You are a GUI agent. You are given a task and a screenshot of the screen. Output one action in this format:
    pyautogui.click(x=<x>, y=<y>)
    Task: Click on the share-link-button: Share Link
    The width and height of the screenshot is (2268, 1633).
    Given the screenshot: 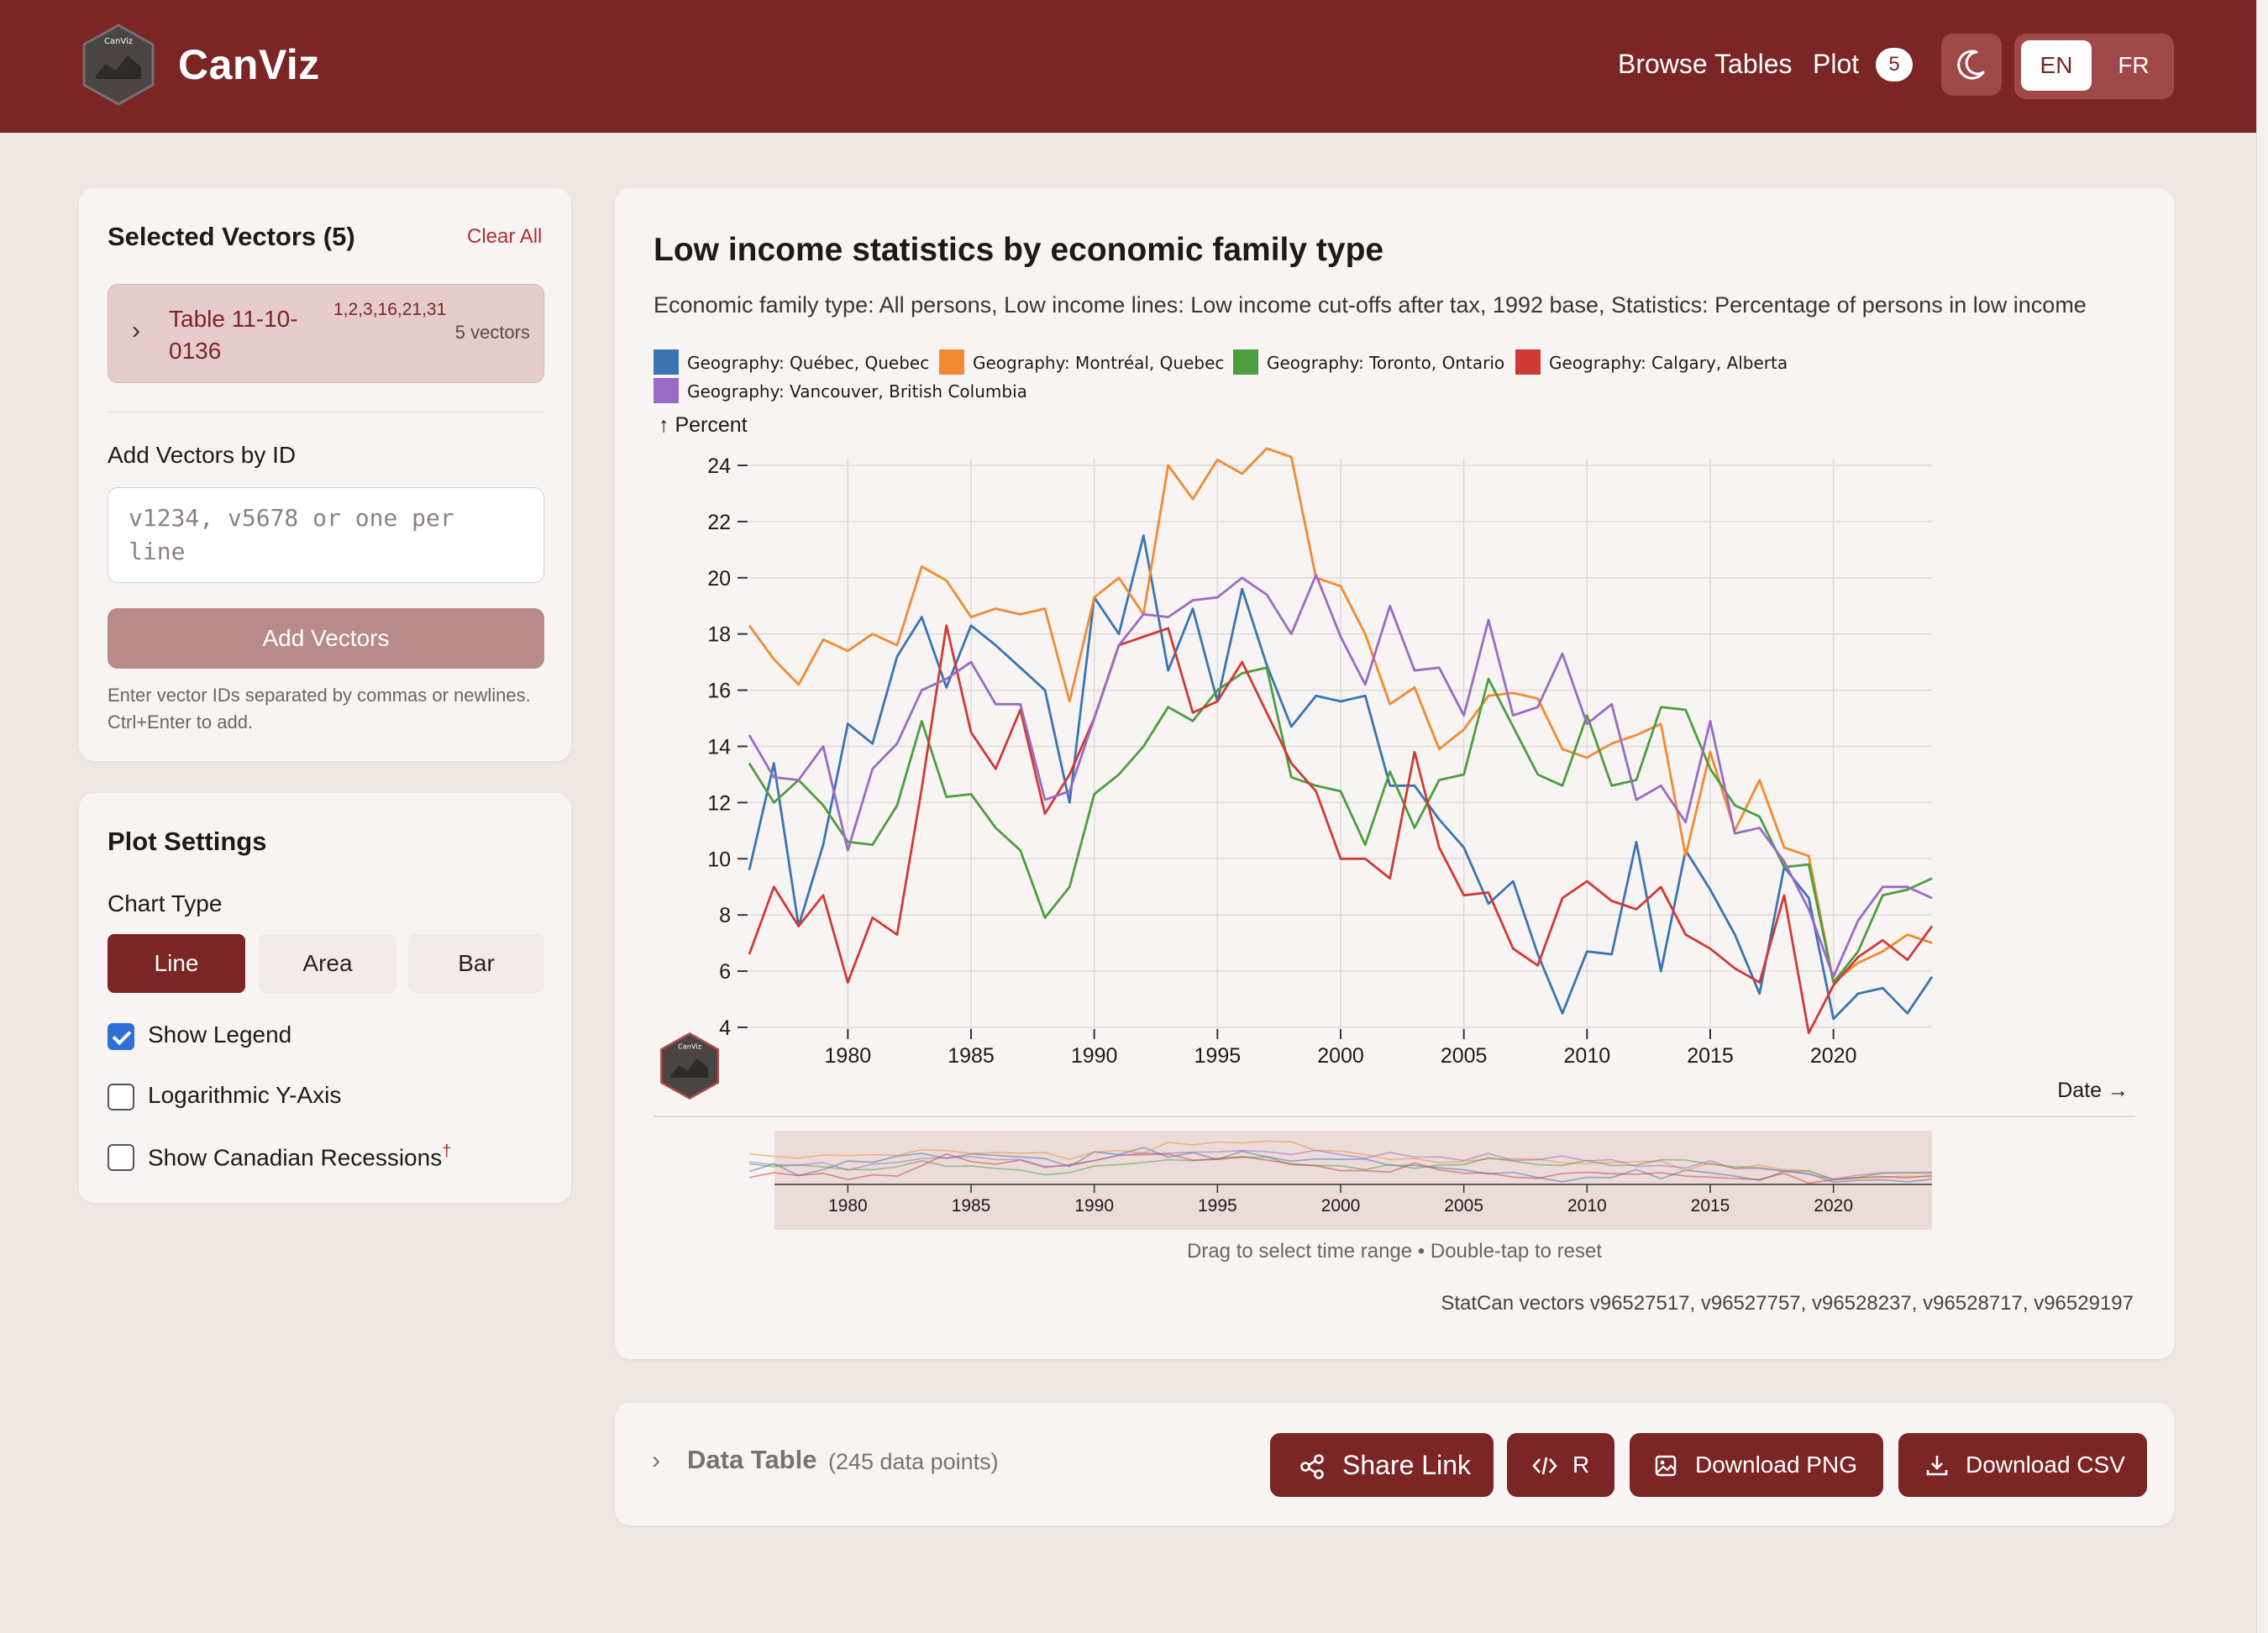 What is the action you would take?
    pyautogui.click(x=1382, y=1465)
    